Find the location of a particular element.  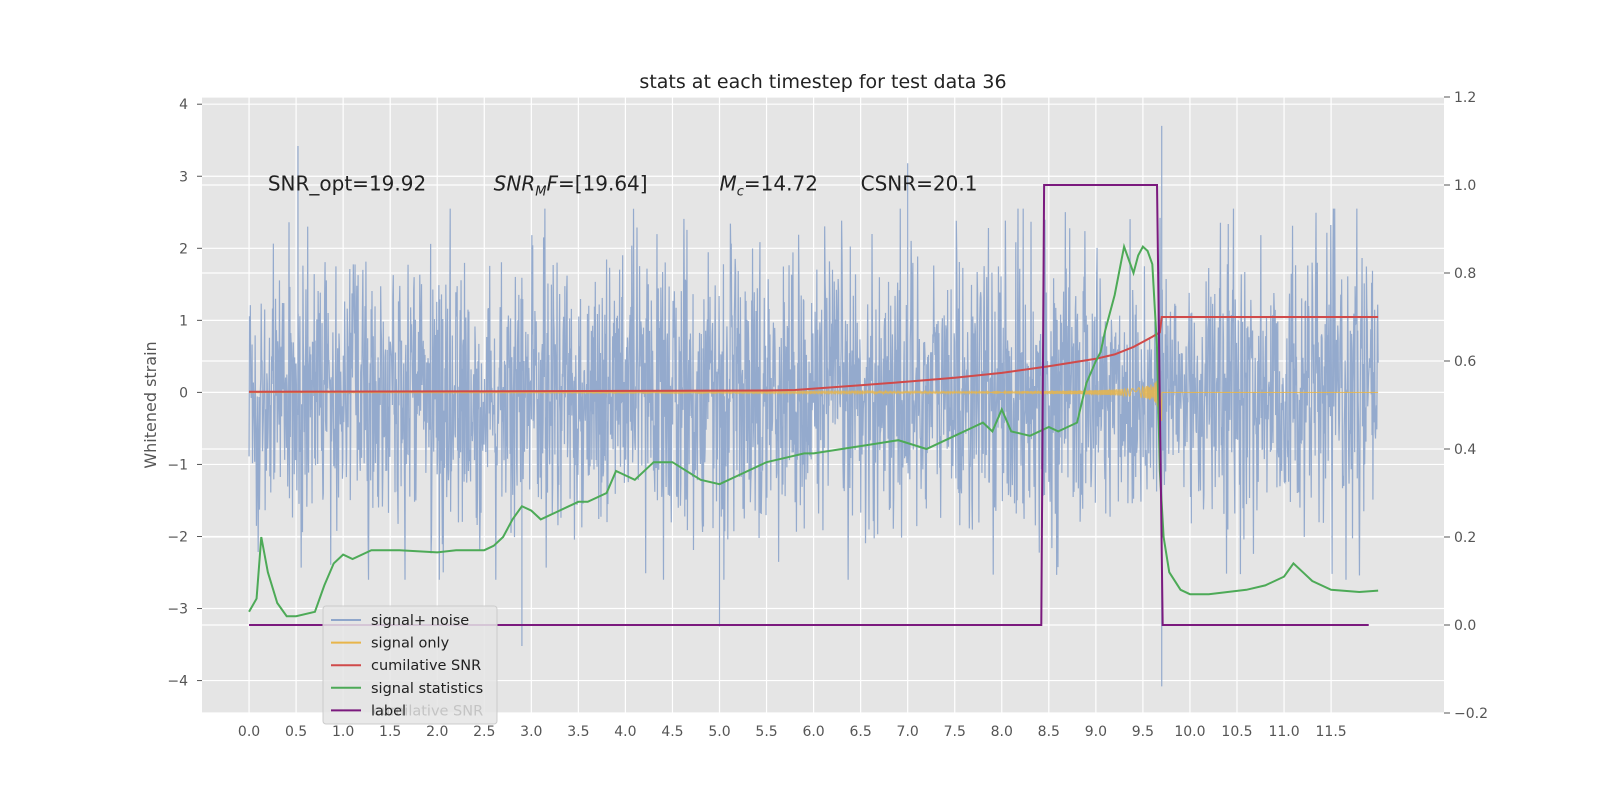

y-tick-label: −3 is located at coordinates (177, 610).